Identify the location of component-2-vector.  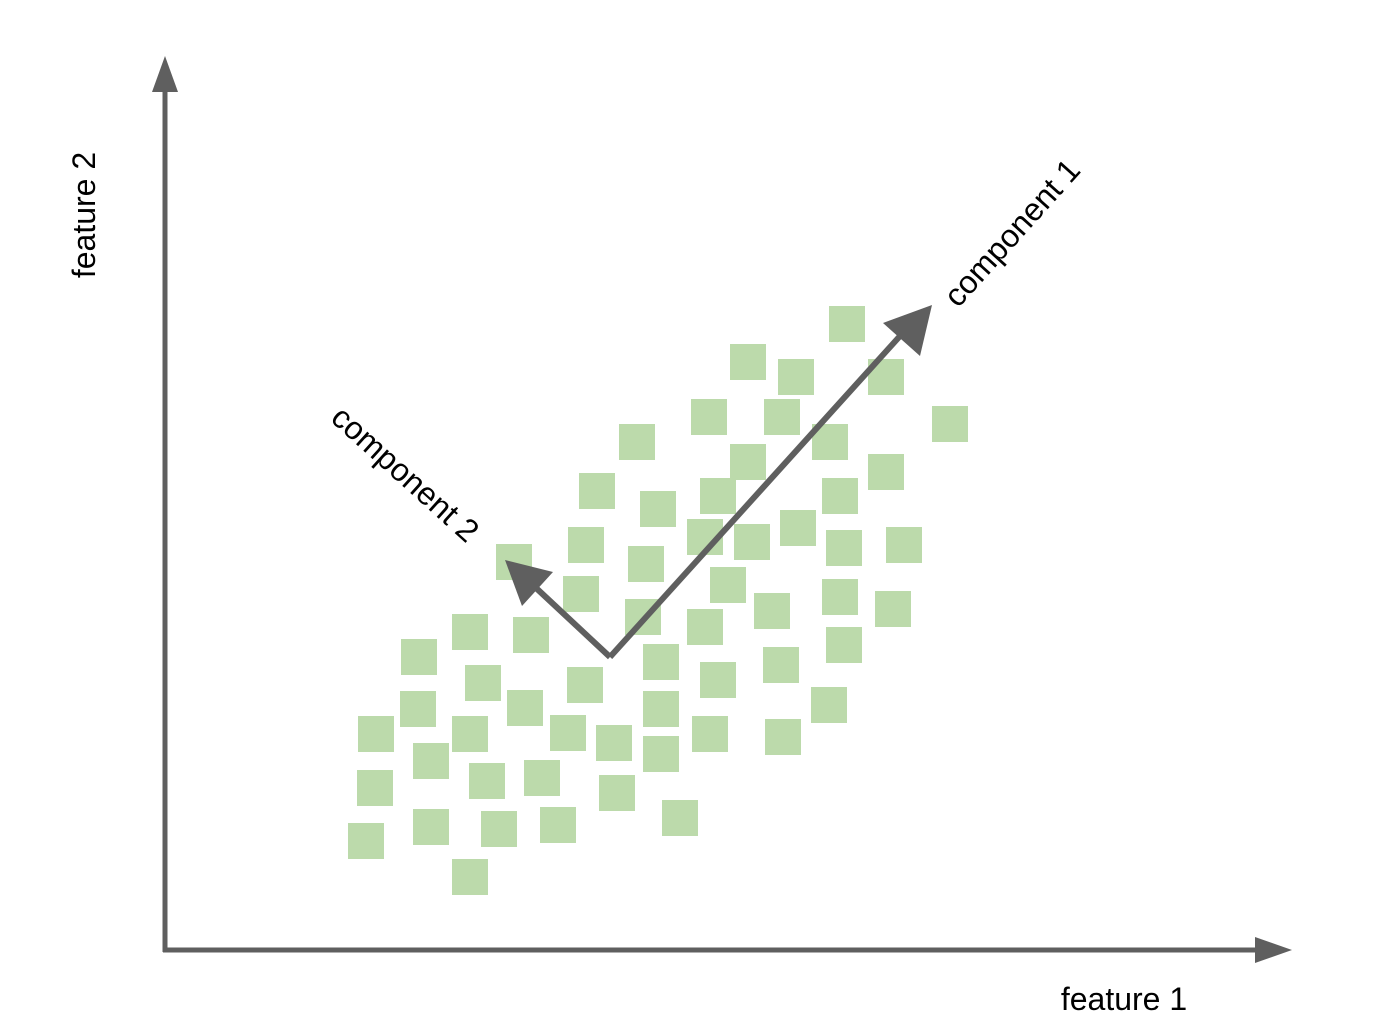
(572, 622).